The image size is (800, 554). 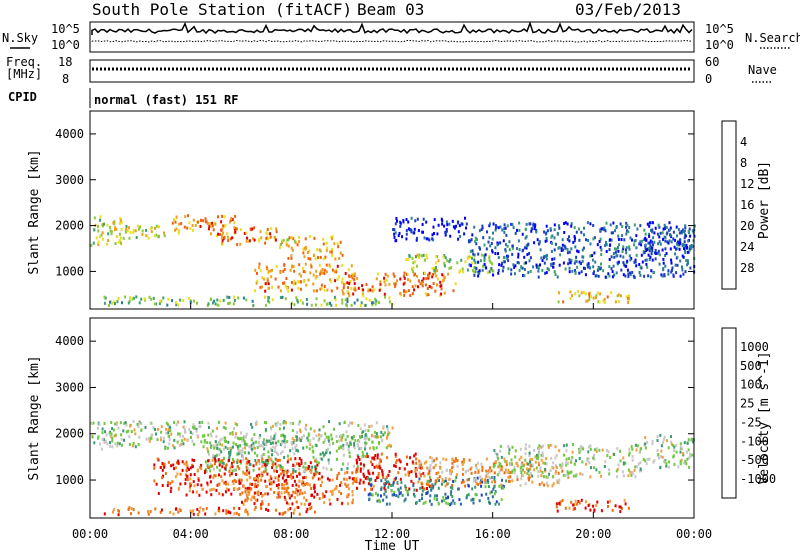 What do you see at coordinates (747, 404) in the screenshot?
I see `colorbar-tick-label: 25` at bounding box center [747, 404].